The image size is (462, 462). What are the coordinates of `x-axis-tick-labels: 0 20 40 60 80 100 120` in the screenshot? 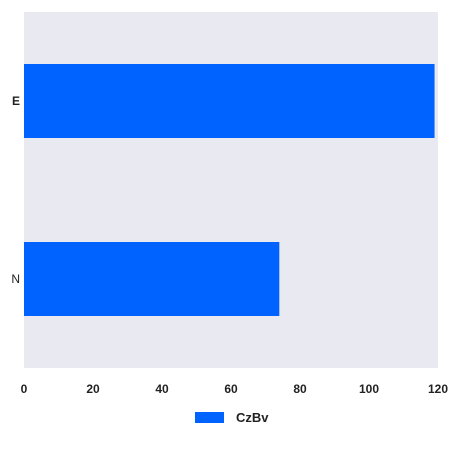 It's located at (235, 389).